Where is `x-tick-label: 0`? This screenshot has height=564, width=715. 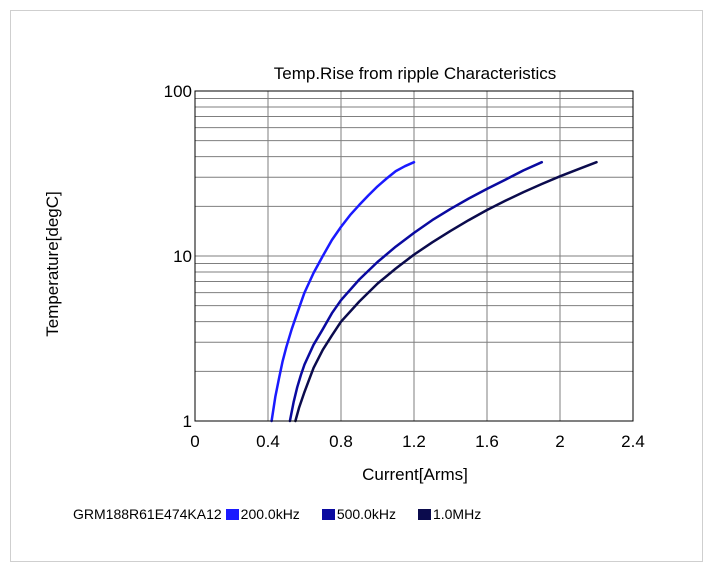
x-tick-label: 0 is located at coordinates (194, 441).